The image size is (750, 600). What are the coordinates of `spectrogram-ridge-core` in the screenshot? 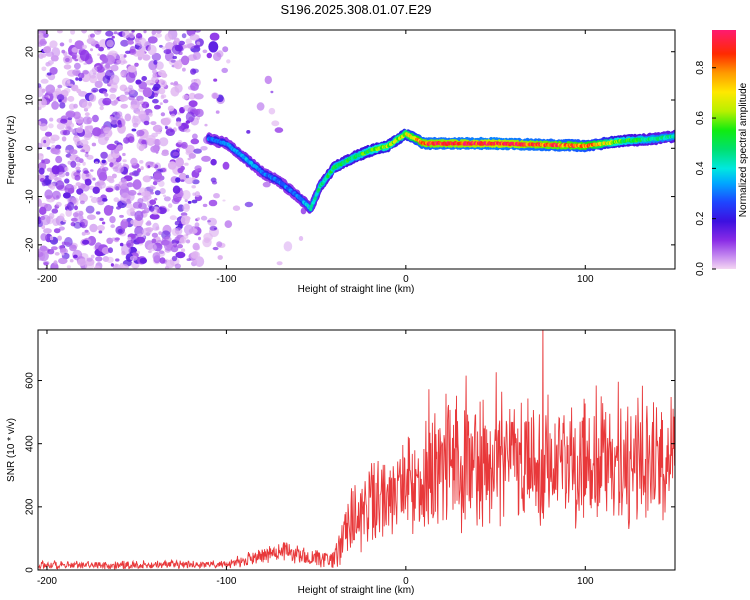 It's located at (319, 189).